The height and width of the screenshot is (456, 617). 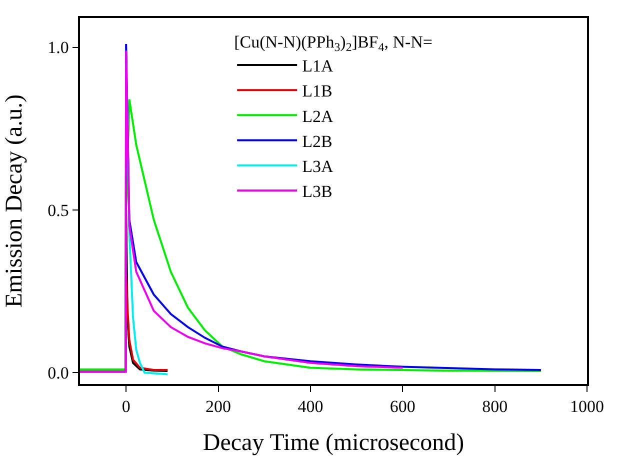 What do you see at coordinates (58, 48) in the screenshot?
I see `y-tick-label: 1.0` at bounding box center [58, 48].